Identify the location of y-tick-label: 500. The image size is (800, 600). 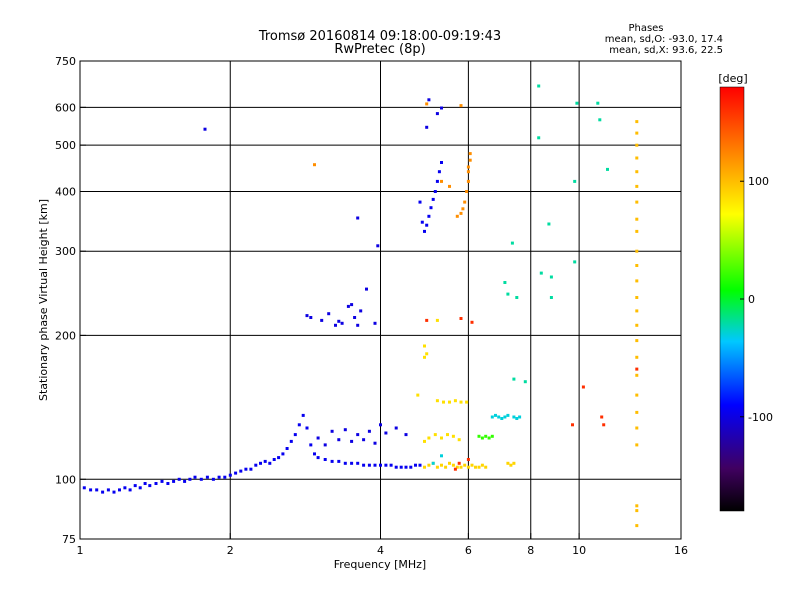
(65, 145).